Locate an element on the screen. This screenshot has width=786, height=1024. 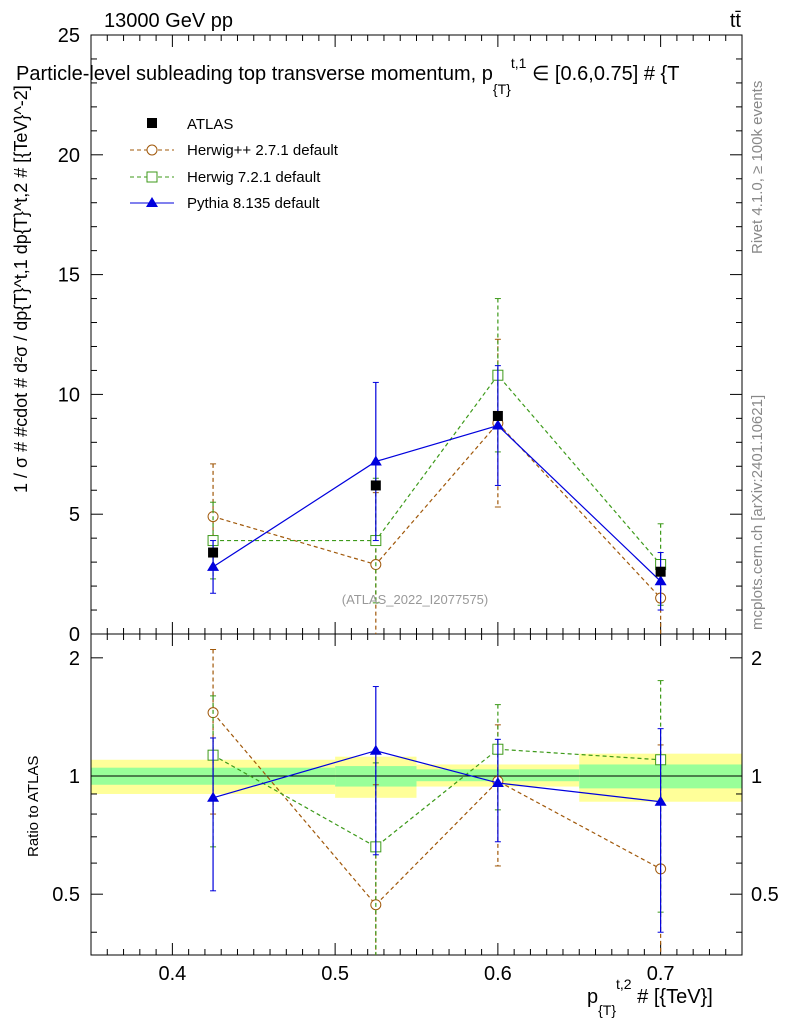
x-tick-label: 0.5 is located at coordinates (335, 974).